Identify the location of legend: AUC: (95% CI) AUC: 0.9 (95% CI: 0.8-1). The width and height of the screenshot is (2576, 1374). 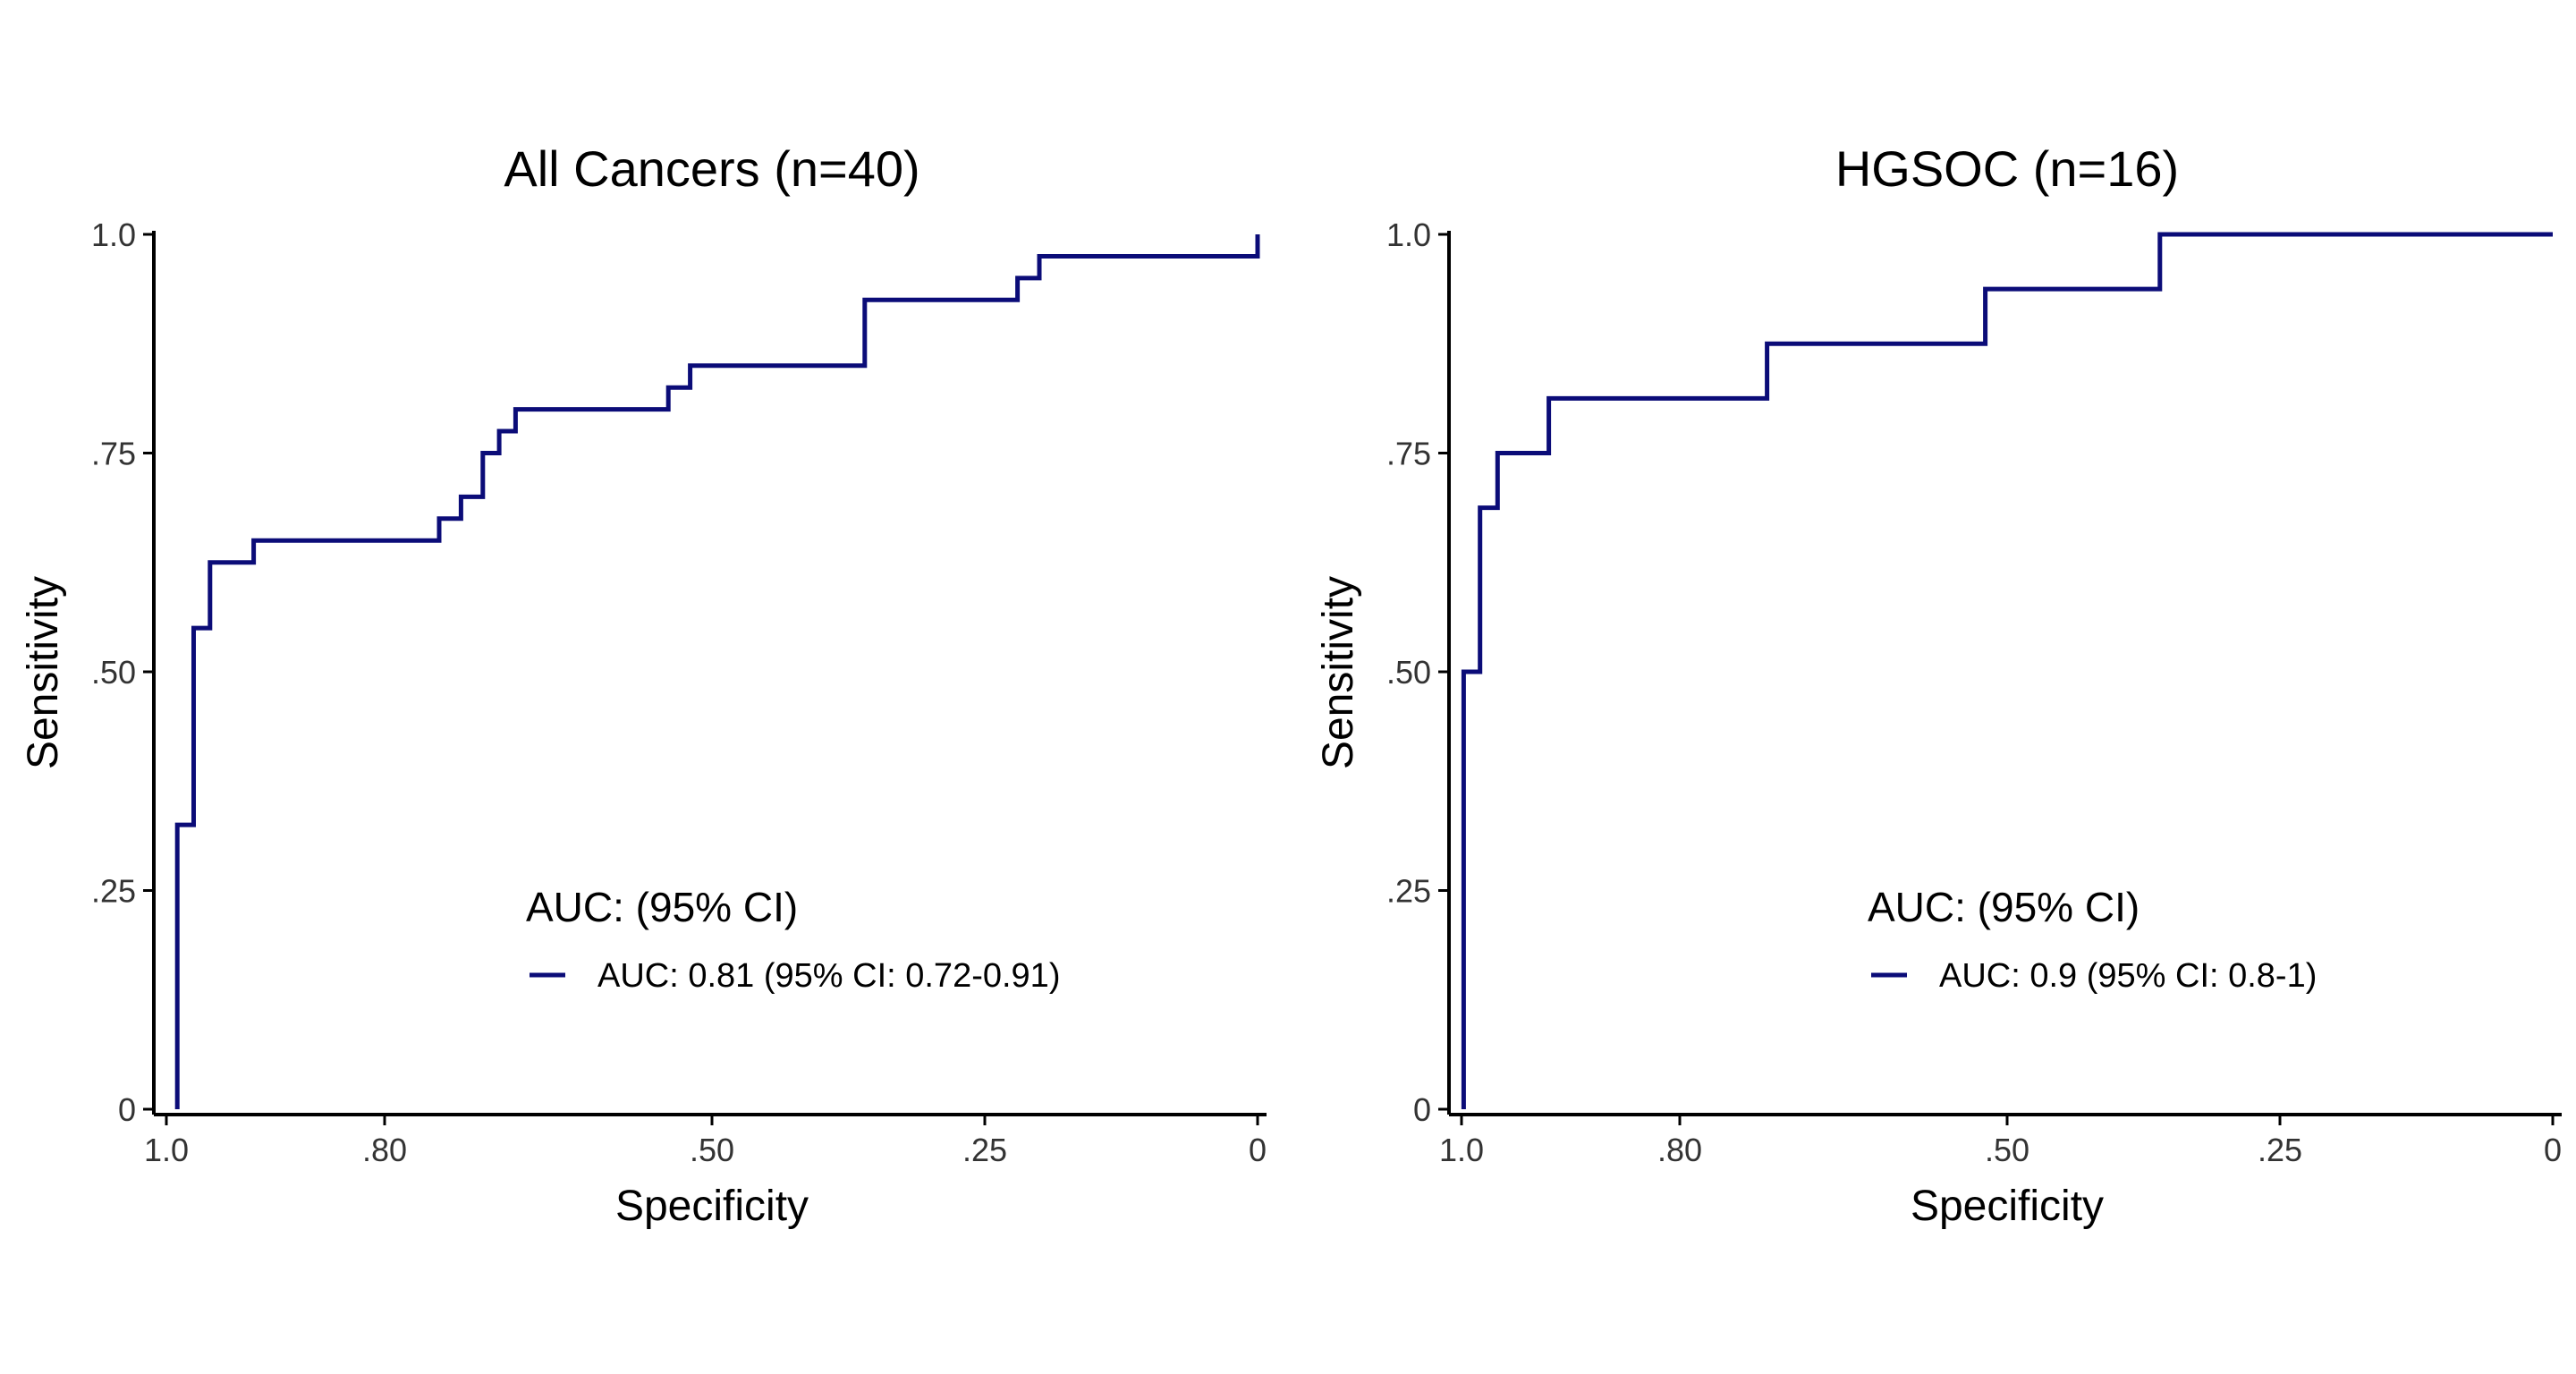
(2092, 939).